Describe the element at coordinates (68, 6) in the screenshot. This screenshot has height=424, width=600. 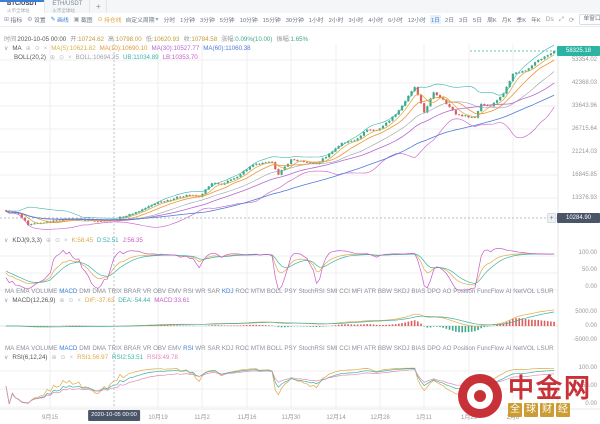
I see `tab-ethusdt: ETH/USDT 火币全球站` at that location.